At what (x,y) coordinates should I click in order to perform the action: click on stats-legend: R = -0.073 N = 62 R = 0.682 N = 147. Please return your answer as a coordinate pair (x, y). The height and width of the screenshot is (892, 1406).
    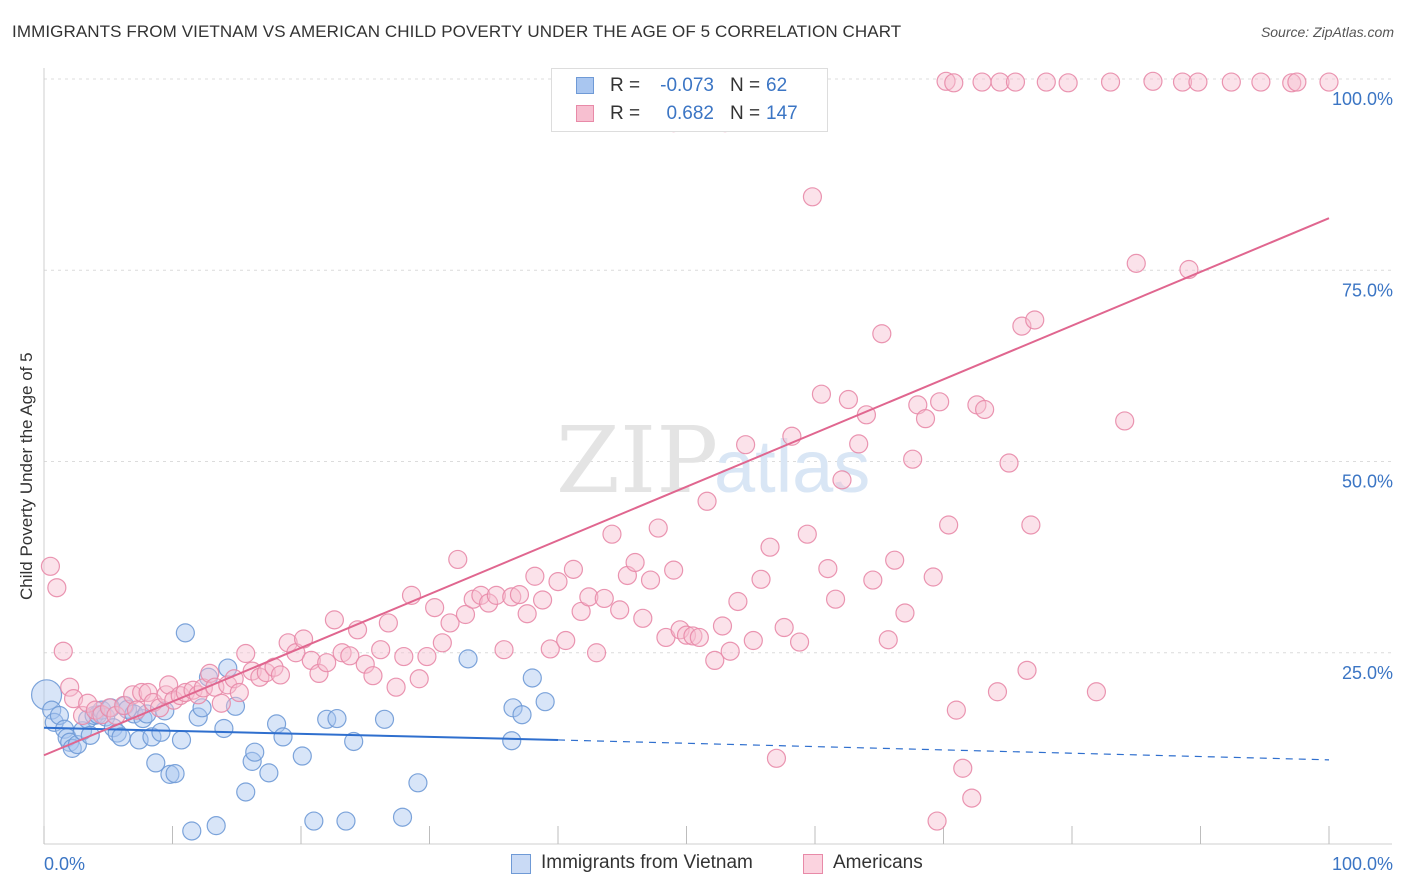
    Looking at the image, I should click on (689, 100).